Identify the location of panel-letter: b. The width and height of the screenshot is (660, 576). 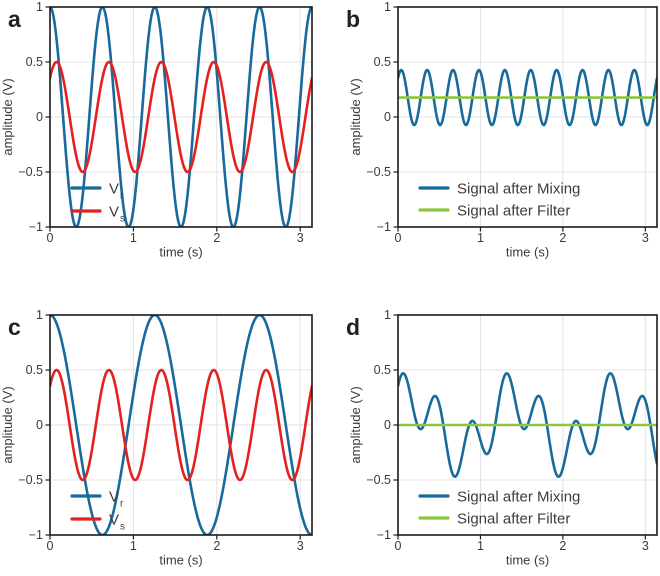
(353, 19).